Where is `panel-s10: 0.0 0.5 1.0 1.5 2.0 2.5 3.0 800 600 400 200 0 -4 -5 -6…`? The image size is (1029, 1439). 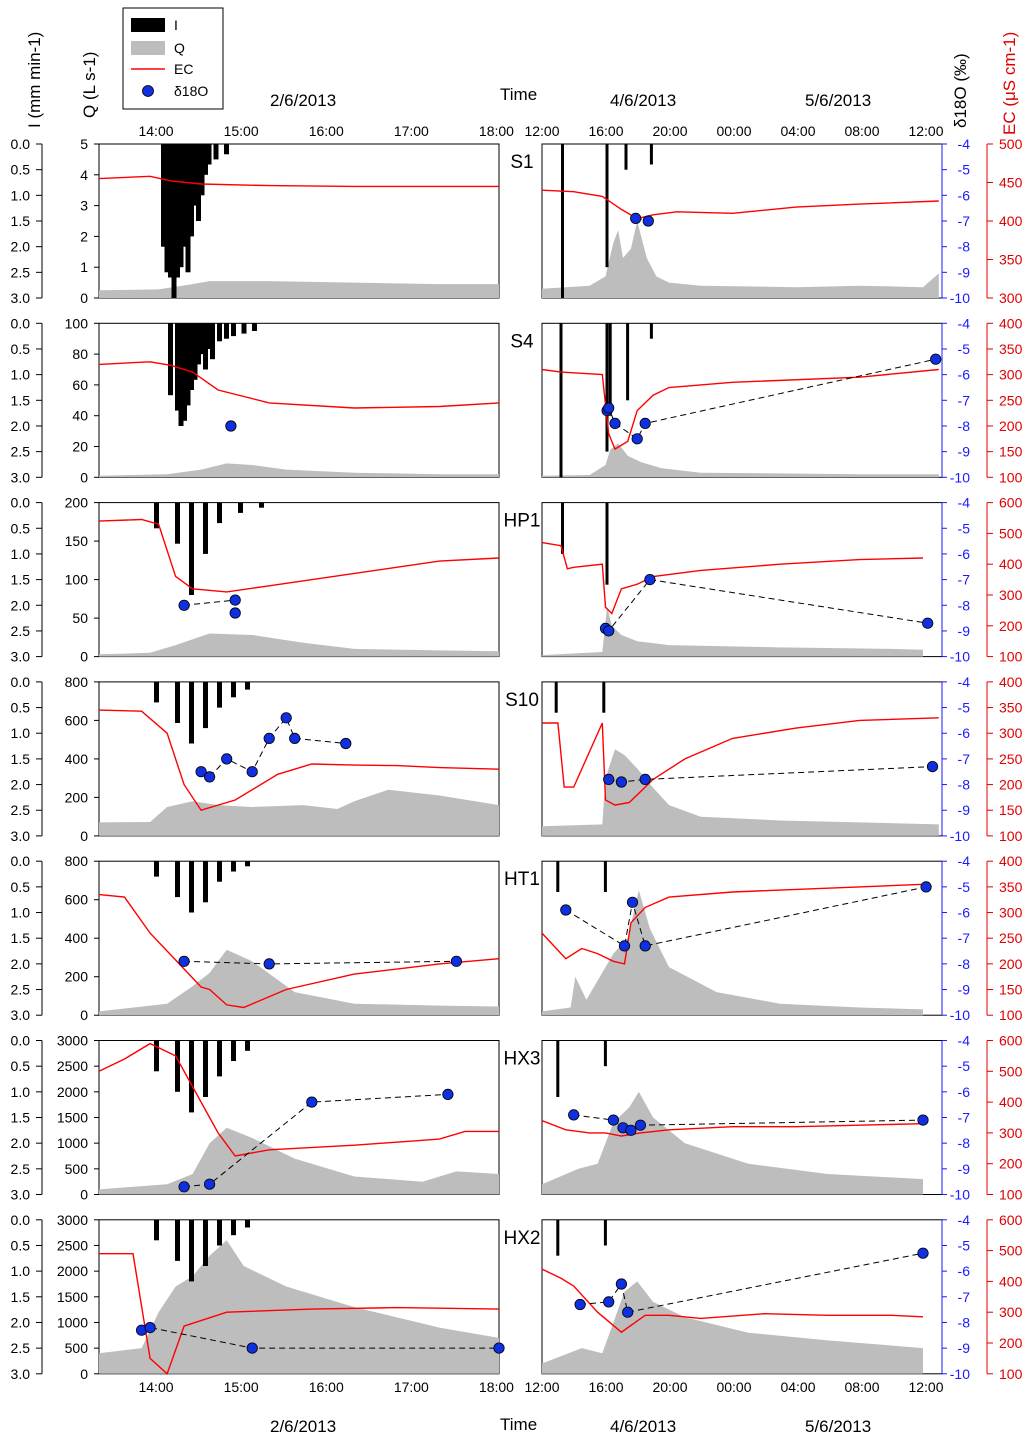 panel-s10: 0.0 0.5 1.0 1.5 2.0 2.5 3.0 800 600 400 200 0 -4 -5 -6… is located at coordinates (517, 759).